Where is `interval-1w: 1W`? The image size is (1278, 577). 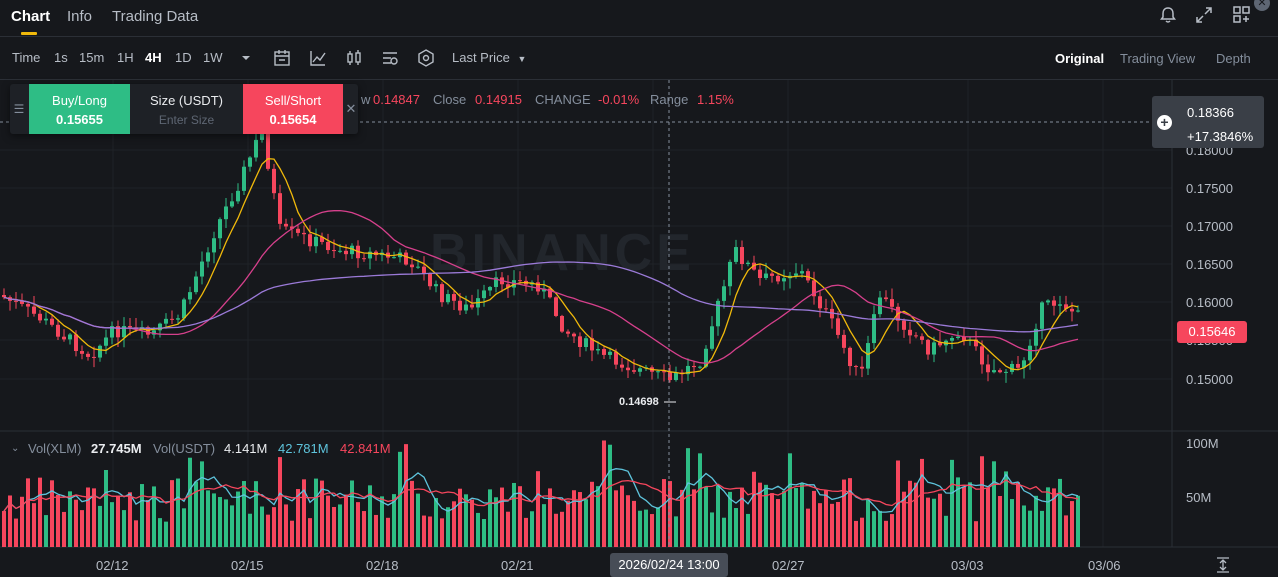
interval-1w: 1W is located at coordinates (213, 57).